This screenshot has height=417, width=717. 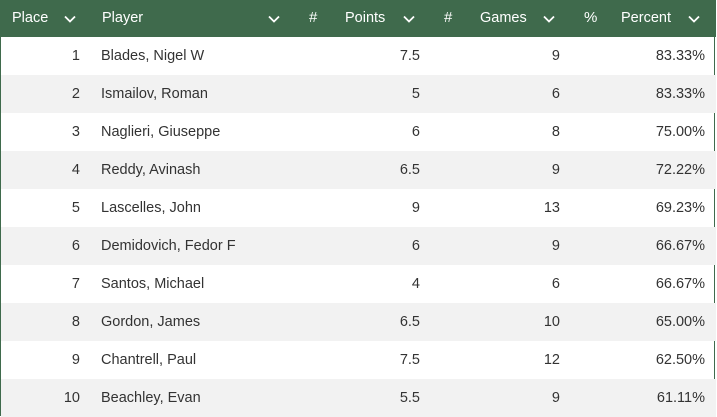 I want to click on player-cell: Lascelles, John, so click(x=151, y=208).